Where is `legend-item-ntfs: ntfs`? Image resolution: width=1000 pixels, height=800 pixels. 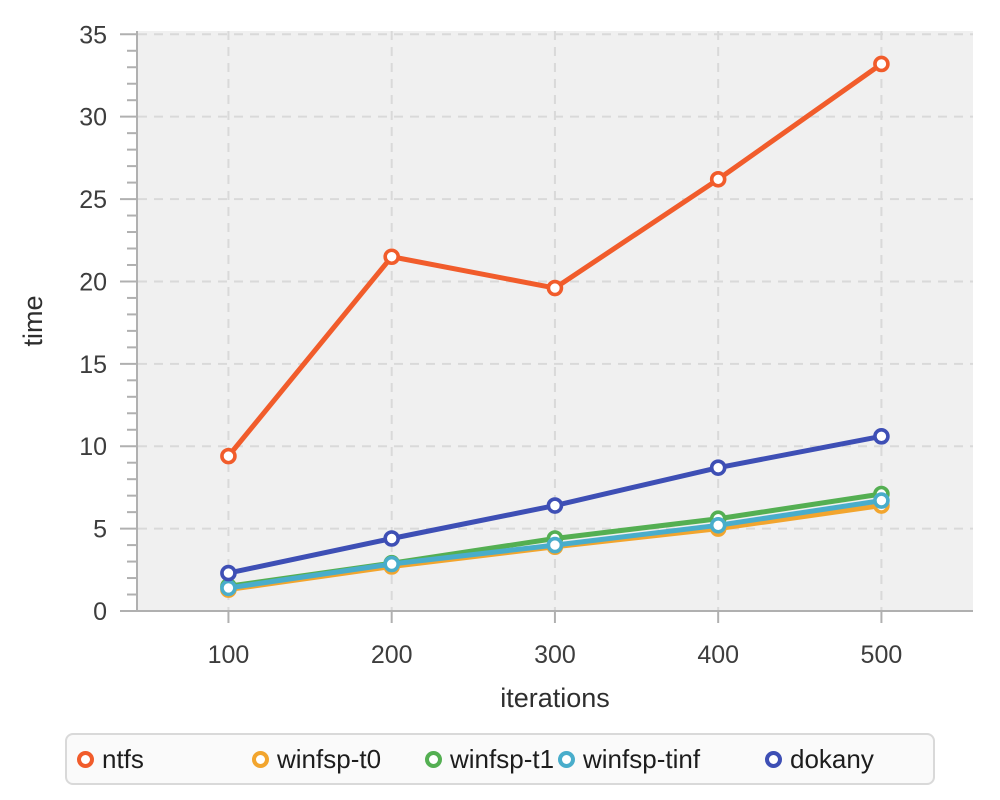
legend-item-ntfs: ntfs is located at coordinates (164, 759).